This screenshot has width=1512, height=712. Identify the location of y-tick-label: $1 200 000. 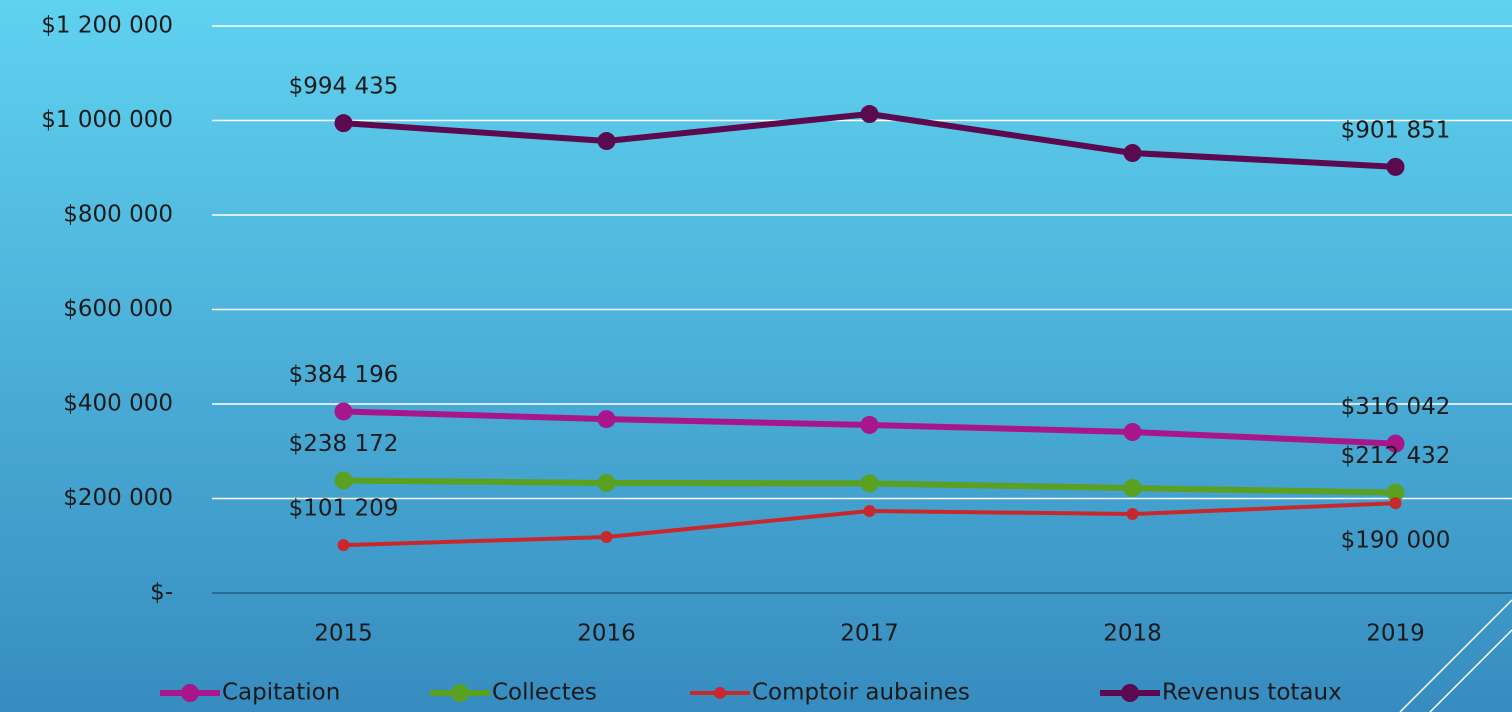
(107, 26).